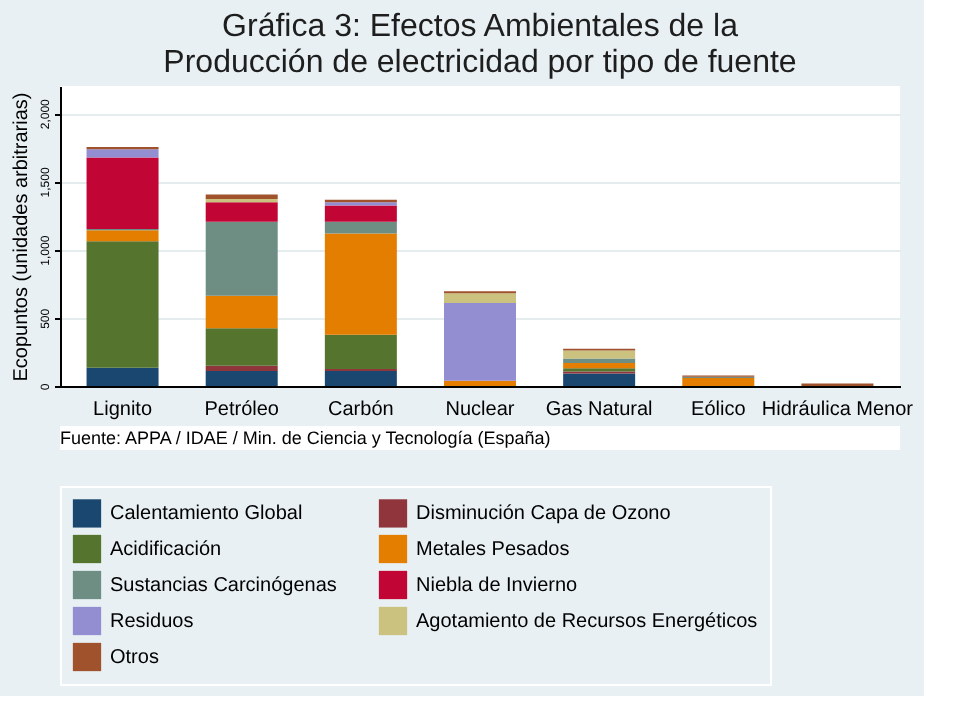 The height and width of the screenshot is (704, 968). Describe the element at coordinates (497, 586) in the screenshot. I see `legend-label: Niebla de Invierno` at that location.